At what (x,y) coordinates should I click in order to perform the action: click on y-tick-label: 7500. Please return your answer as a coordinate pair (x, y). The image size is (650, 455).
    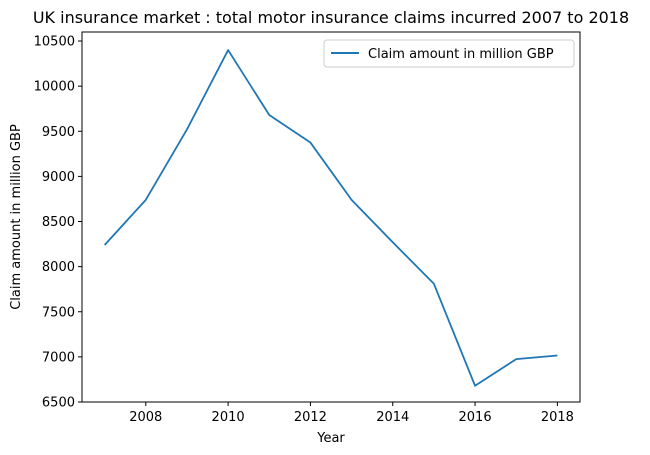
    Looking at the image, I should click on (58, 312).